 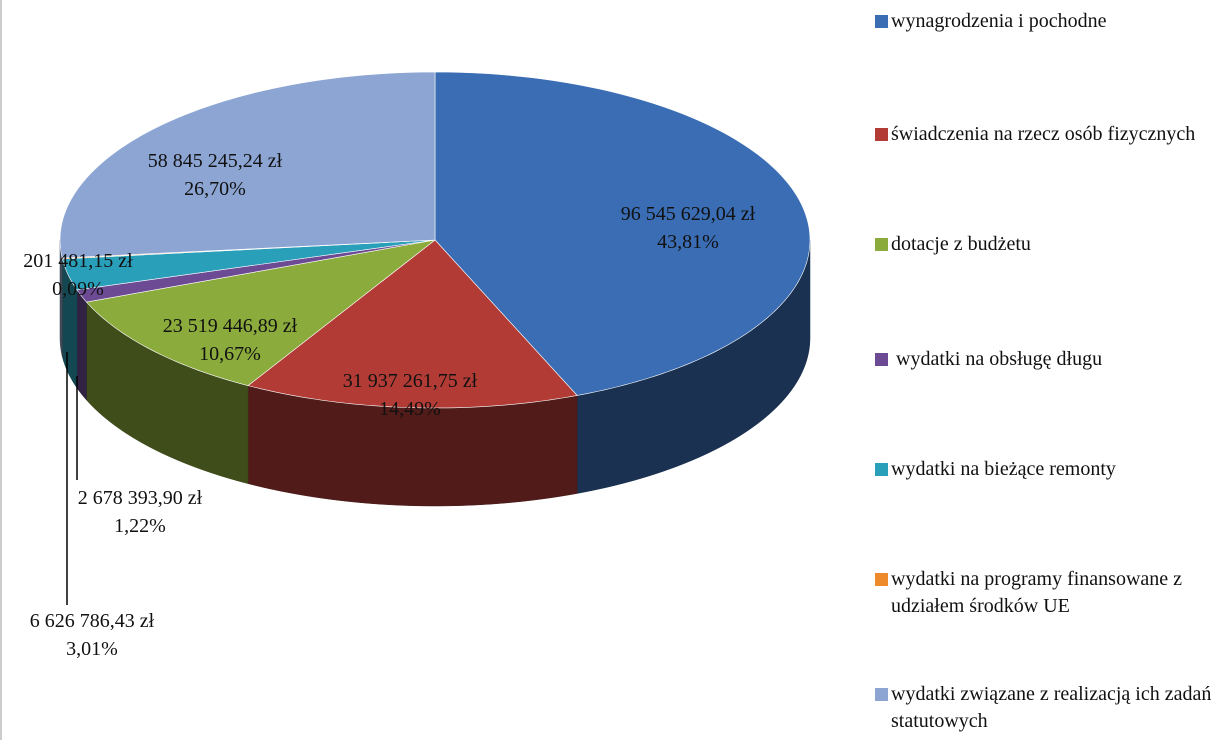 I want to click on data-label: 58 845 245,24 zł 26,70%, so click(x=215, y=175).